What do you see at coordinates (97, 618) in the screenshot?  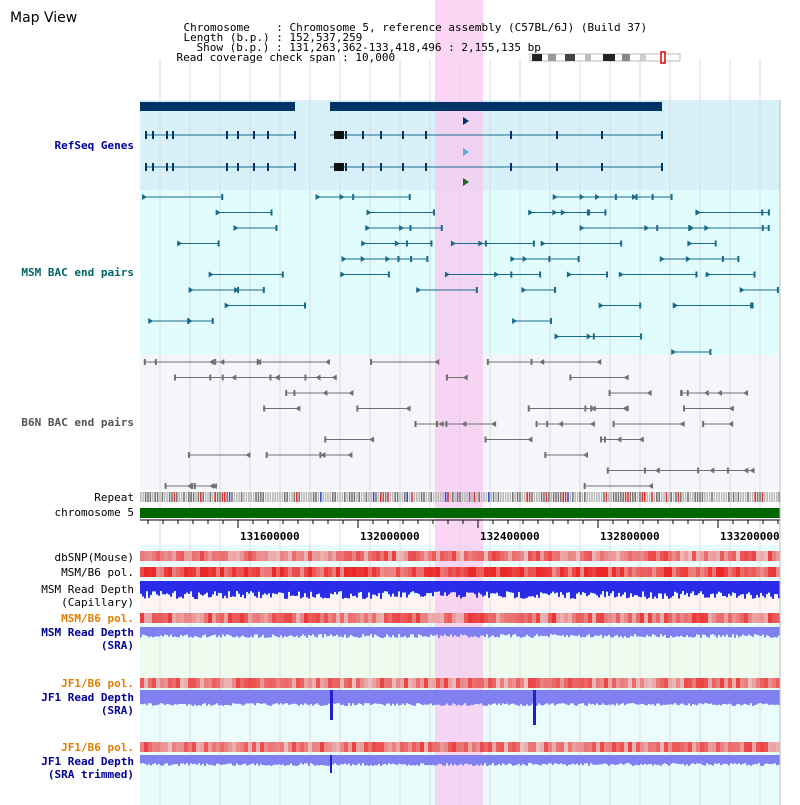 I see `msm-b6-pol-label-2: MSM/B6 pol.` at bounding box center [97, 618].